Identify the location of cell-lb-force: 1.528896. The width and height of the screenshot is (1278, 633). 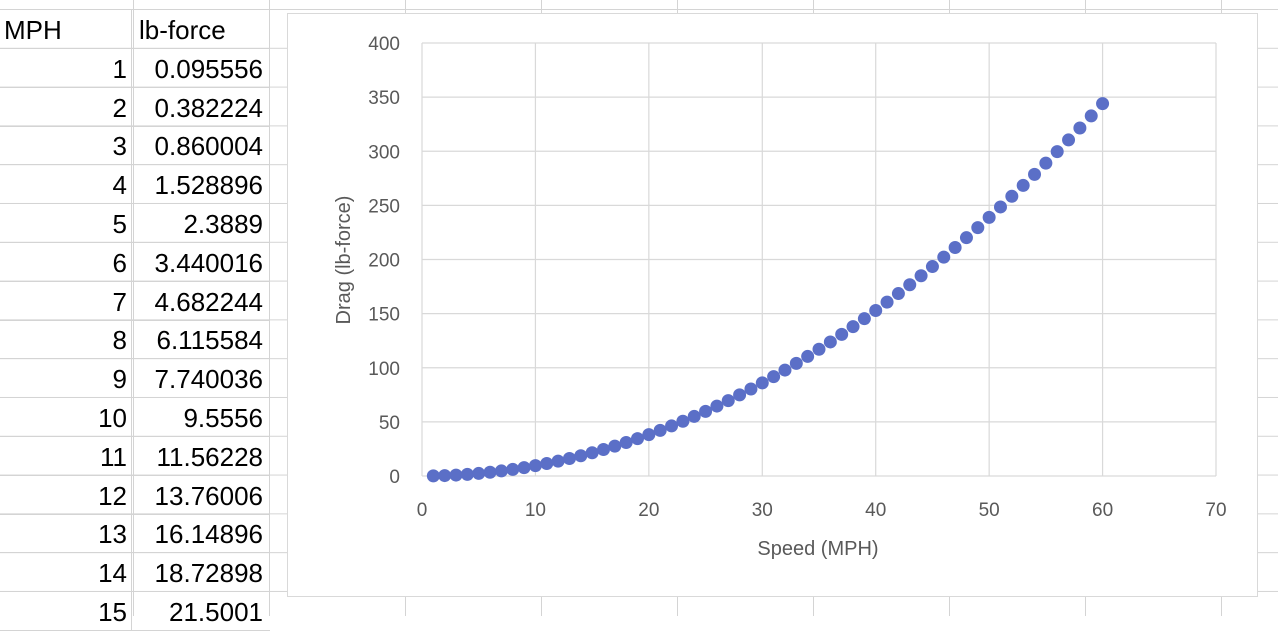
(208, 185).